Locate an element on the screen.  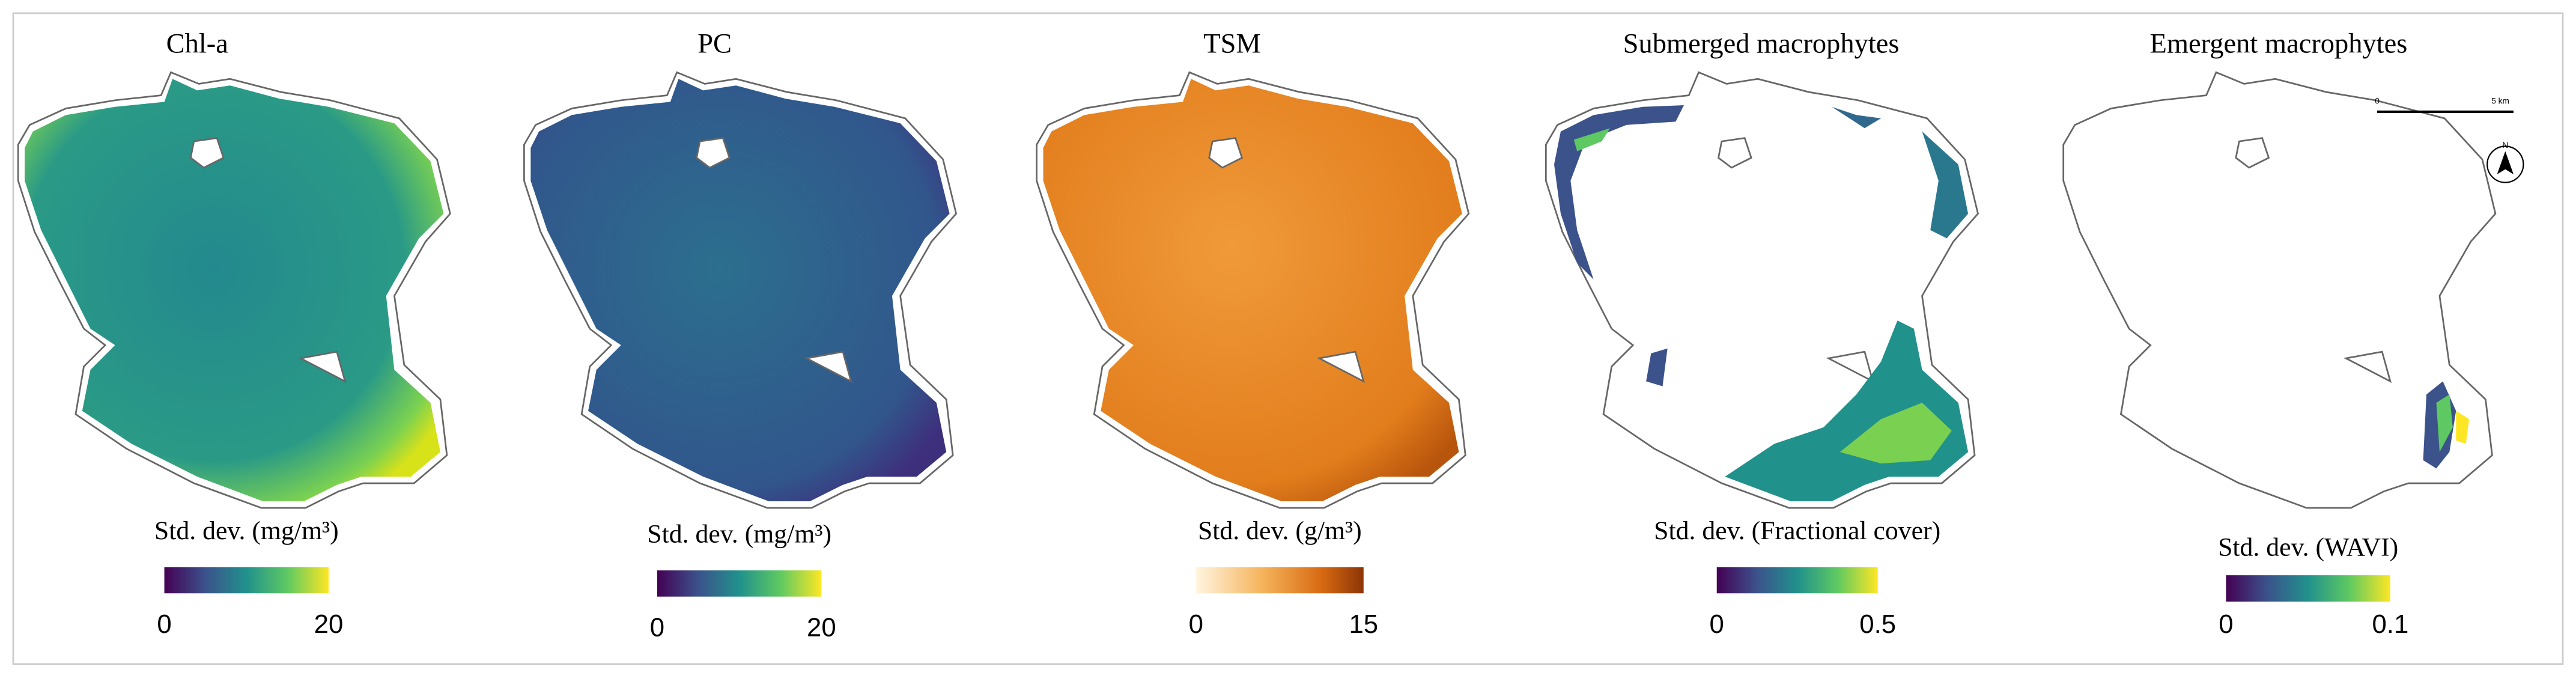
colorbar-label: Std. dev. (Fractional cover) is located at coordinates (1797, 530).